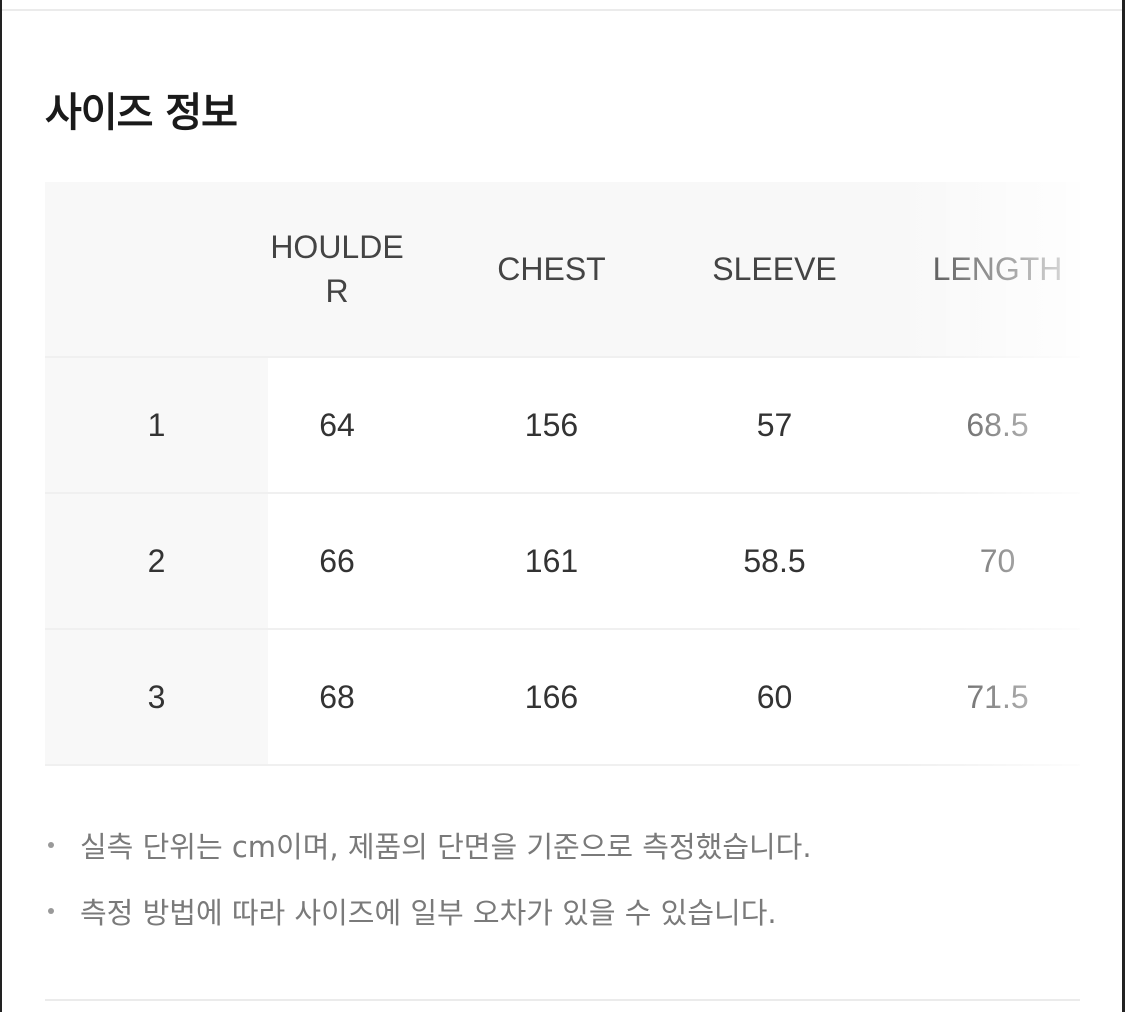  I want to click on header-cell-size, so click(156, 269).